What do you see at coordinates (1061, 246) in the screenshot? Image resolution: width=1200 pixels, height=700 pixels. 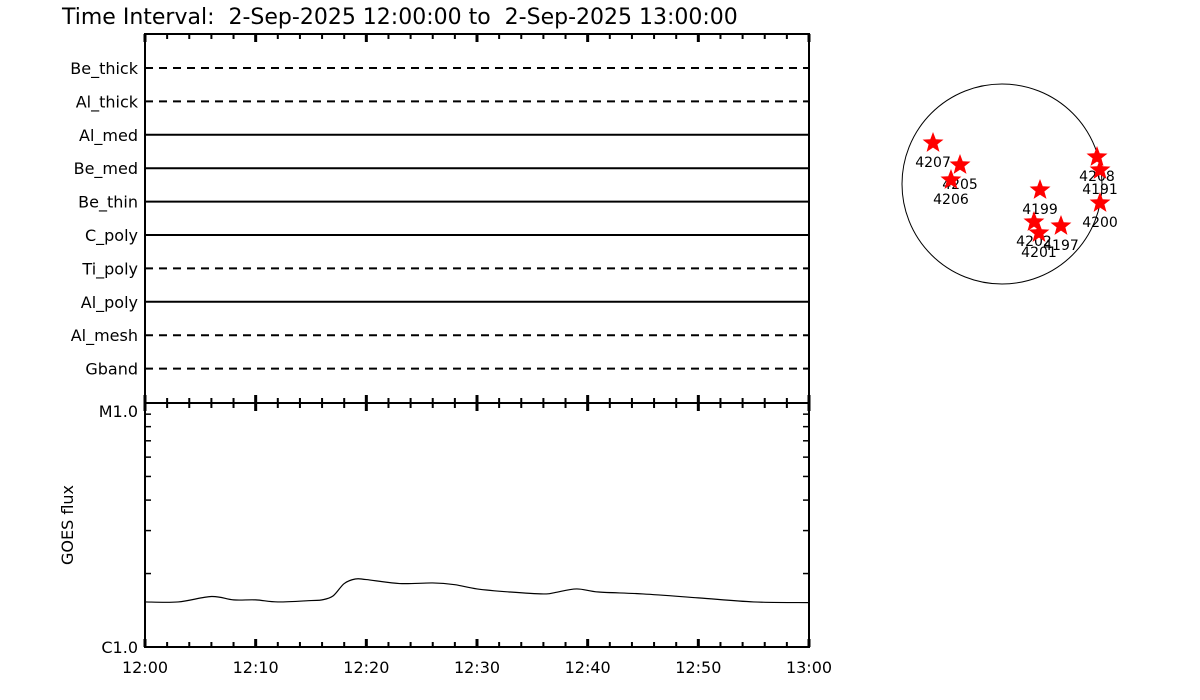 I see `active-region-label: 4197` at bounding box center [1061, 246].